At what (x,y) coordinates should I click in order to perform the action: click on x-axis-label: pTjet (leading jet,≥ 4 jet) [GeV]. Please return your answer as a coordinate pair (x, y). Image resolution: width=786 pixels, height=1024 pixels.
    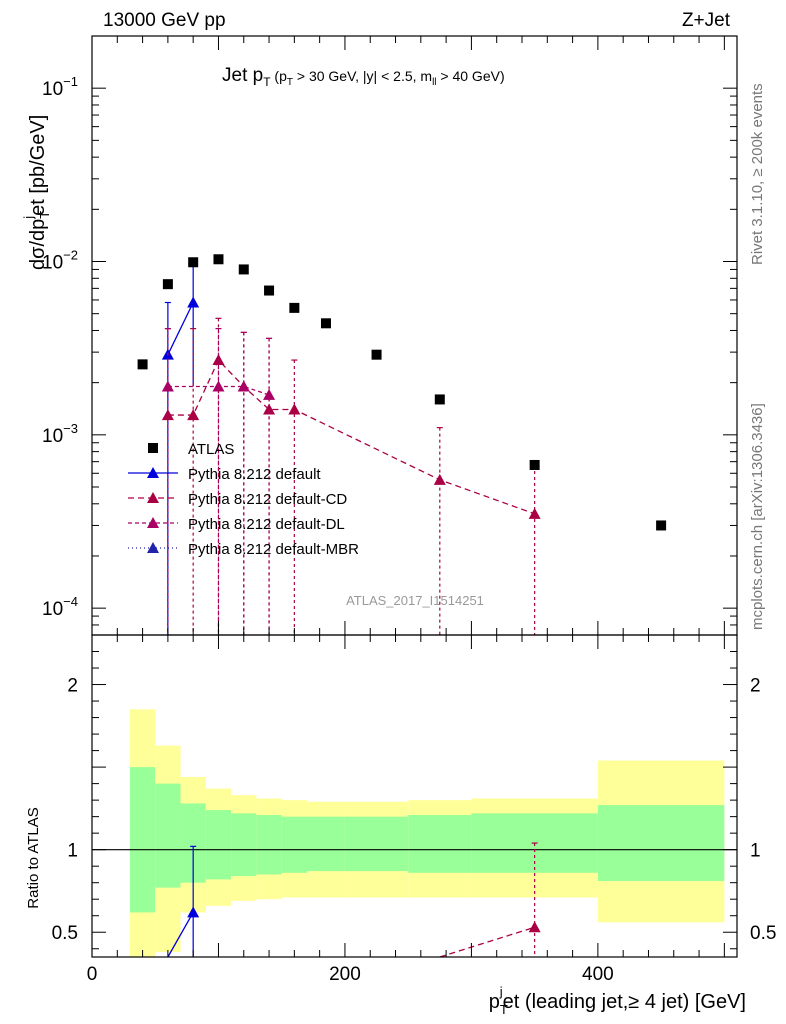
    Looking at the image, I should click on (617, 1000).